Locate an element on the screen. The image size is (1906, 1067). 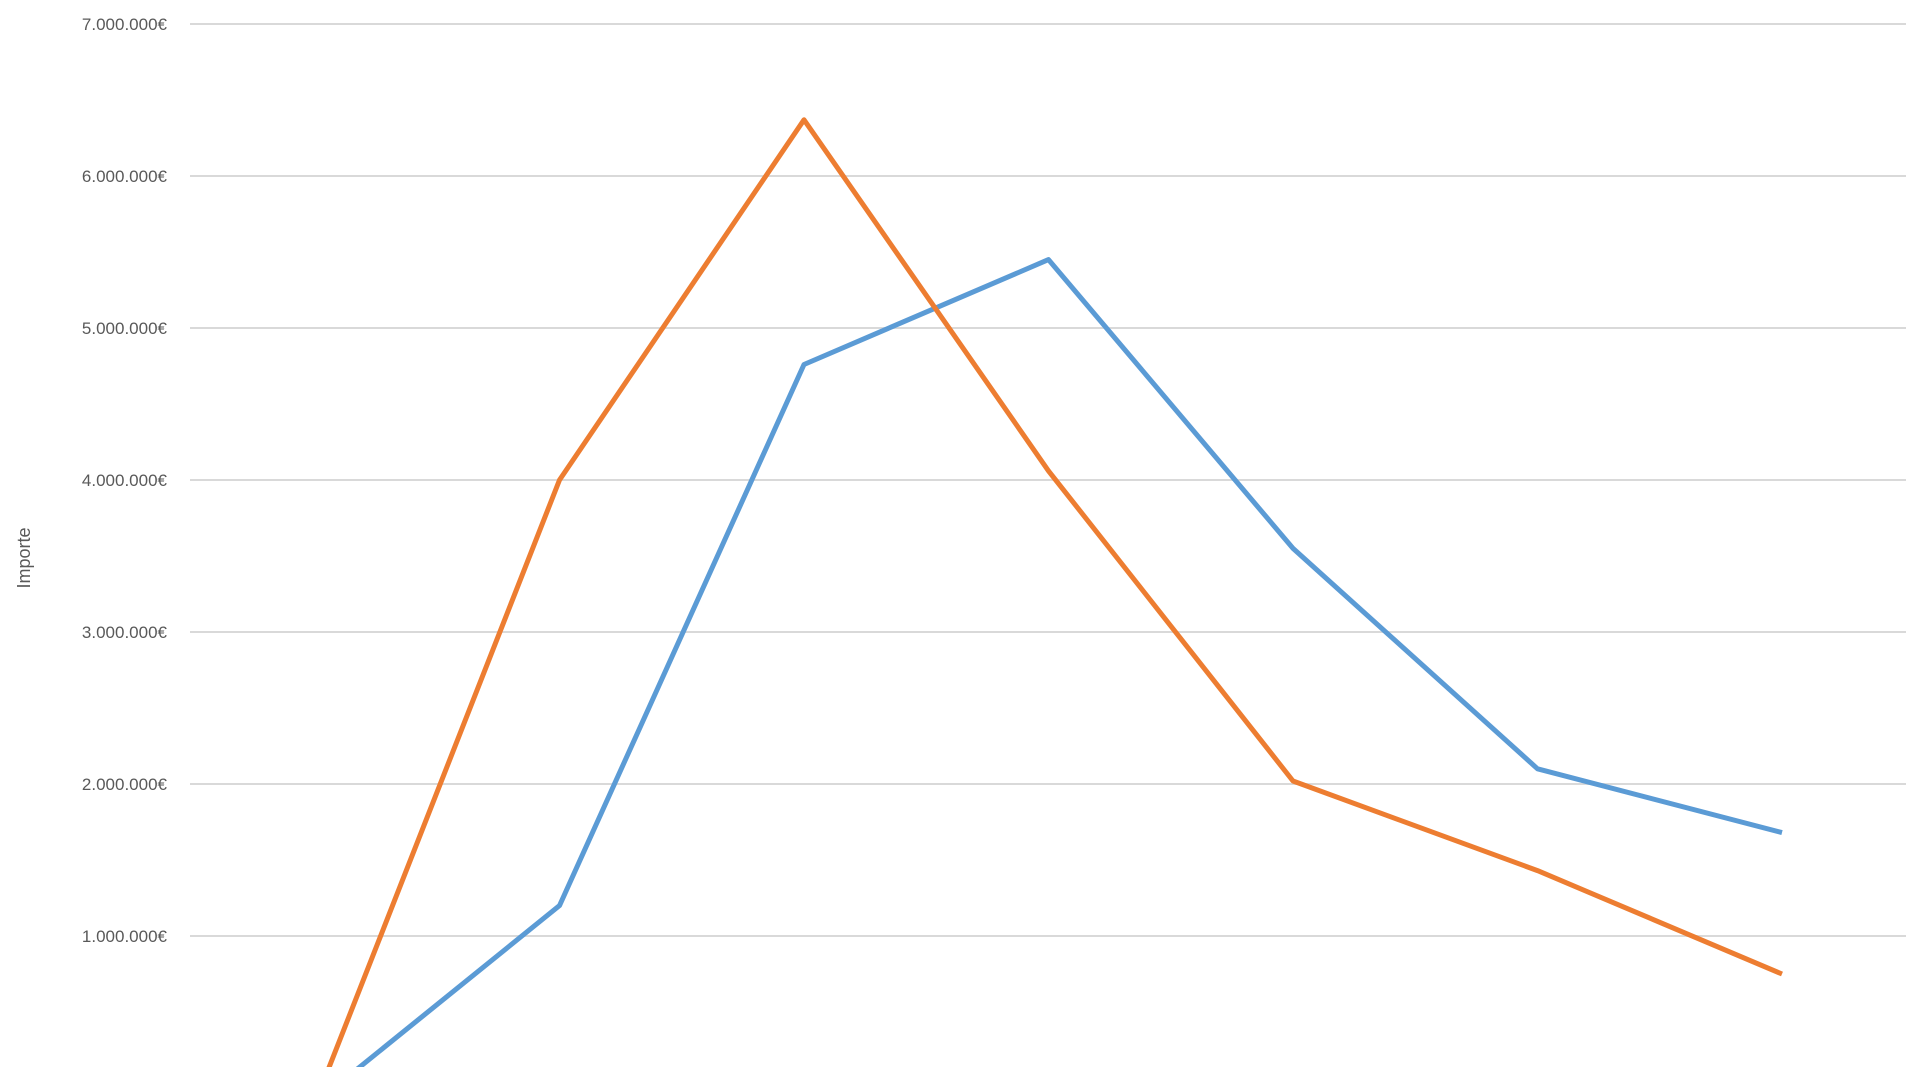
y-tick-label: 1.000.000€ is located at coordinates (125, 936).